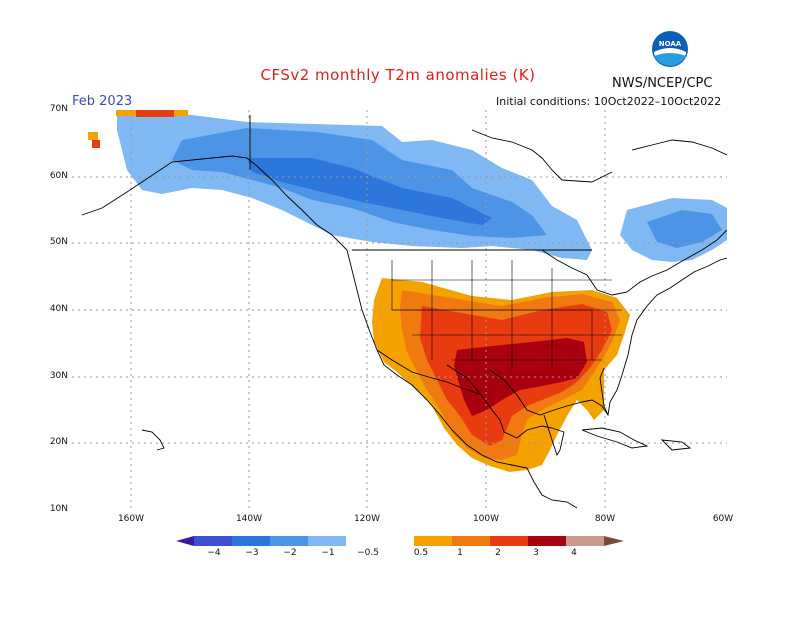  Describe the element at coordinates (662, 83) in the screenshot. I see `agency-label: NWS/NCEP/CPC` at that location.